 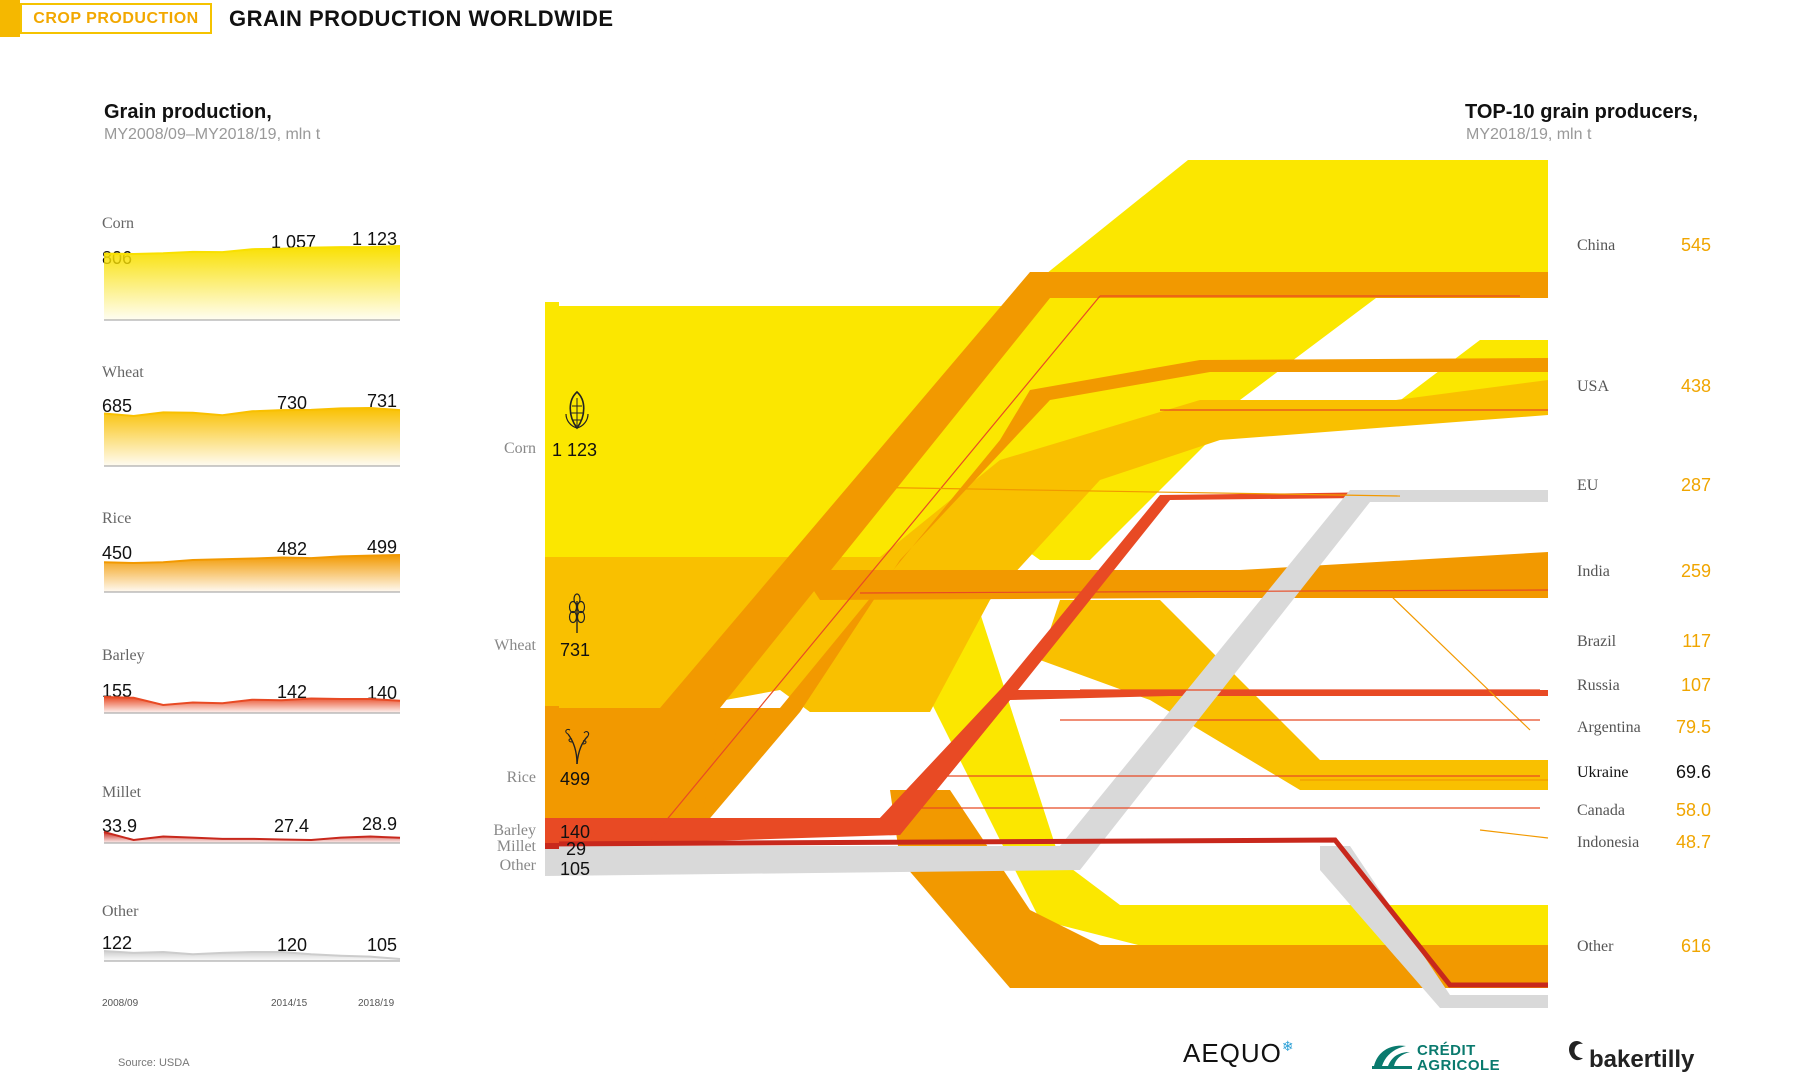 What do you see at coordinates (1593, 386) in the screenshot?
I see `country-label-usa: USA` at bounding box center [1593, 386].